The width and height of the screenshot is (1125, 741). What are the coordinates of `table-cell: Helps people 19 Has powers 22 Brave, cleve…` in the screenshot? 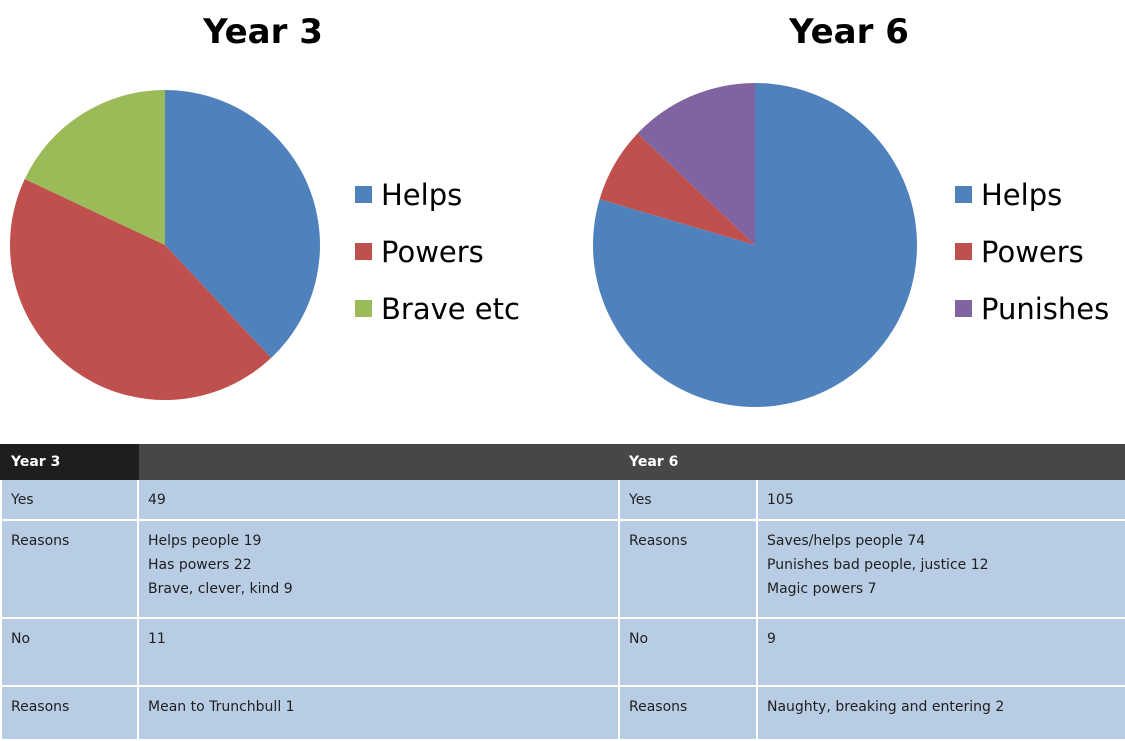 It's located at (378, 569).